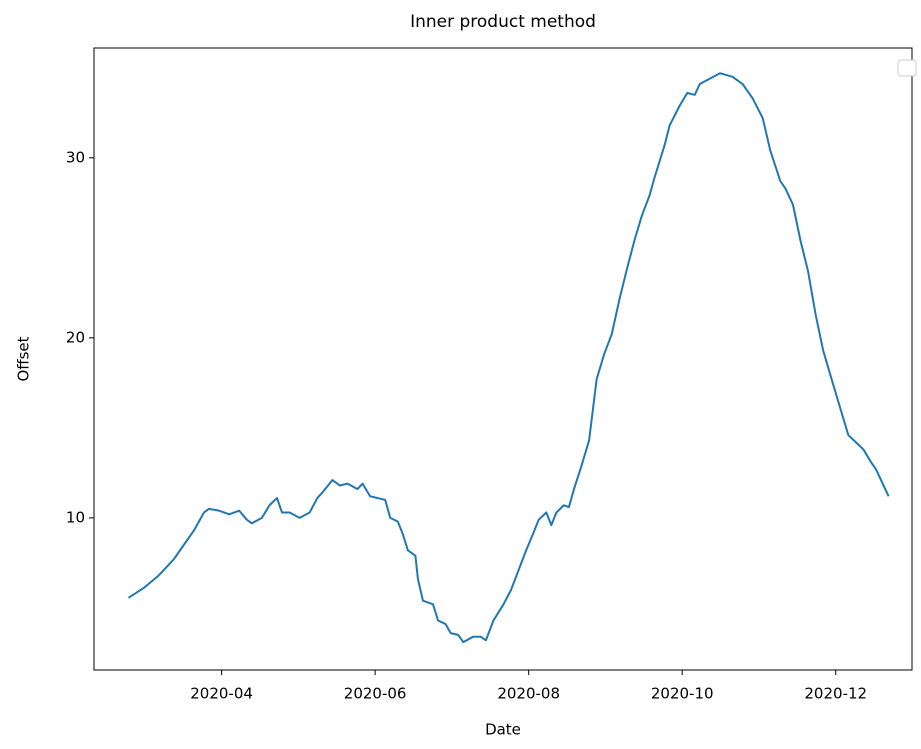 This screenshot has height=749, width=921. I want to click on legend-box, so click(907, 68).